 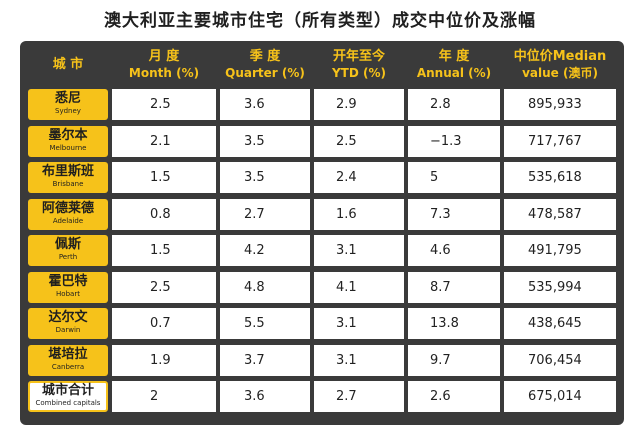 What do you see at coordinates (265, 65) in the screenshot?
I see `header-quarter: 季 度 Quarter (%)` at bounding box center [265, 65].